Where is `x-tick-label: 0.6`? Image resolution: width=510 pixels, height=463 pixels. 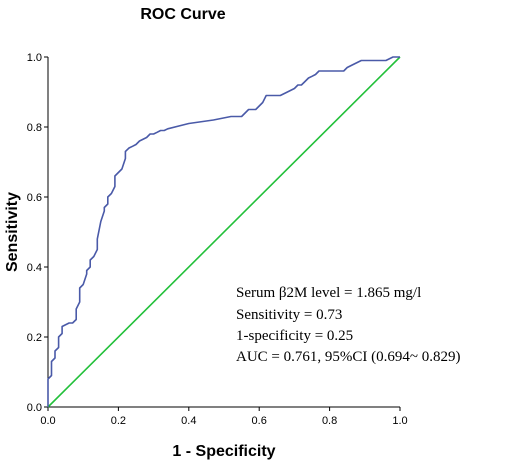 x-tick-label: 0.6 is located at coordinates (259, 421).